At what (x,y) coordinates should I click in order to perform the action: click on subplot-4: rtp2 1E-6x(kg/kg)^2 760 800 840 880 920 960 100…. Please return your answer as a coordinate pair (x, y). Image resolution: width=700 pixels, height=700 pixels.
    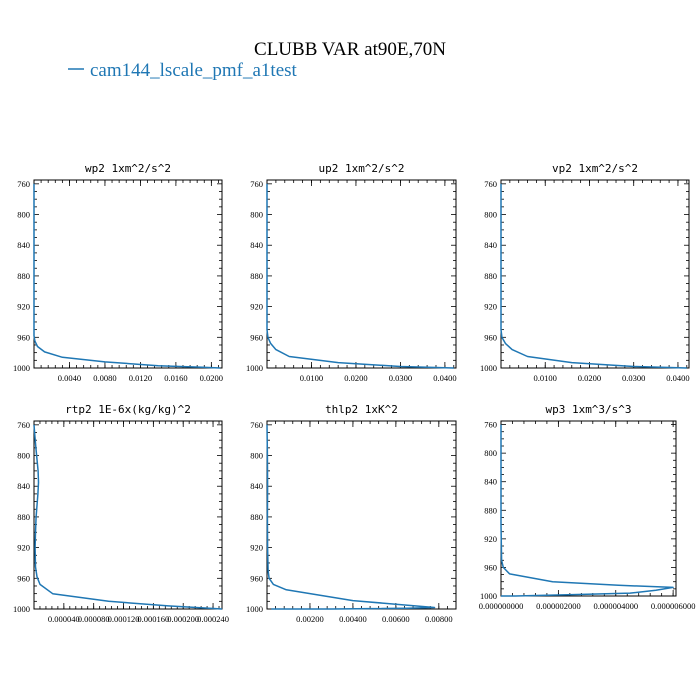
    Looking at the image, I should click on (121, 513).